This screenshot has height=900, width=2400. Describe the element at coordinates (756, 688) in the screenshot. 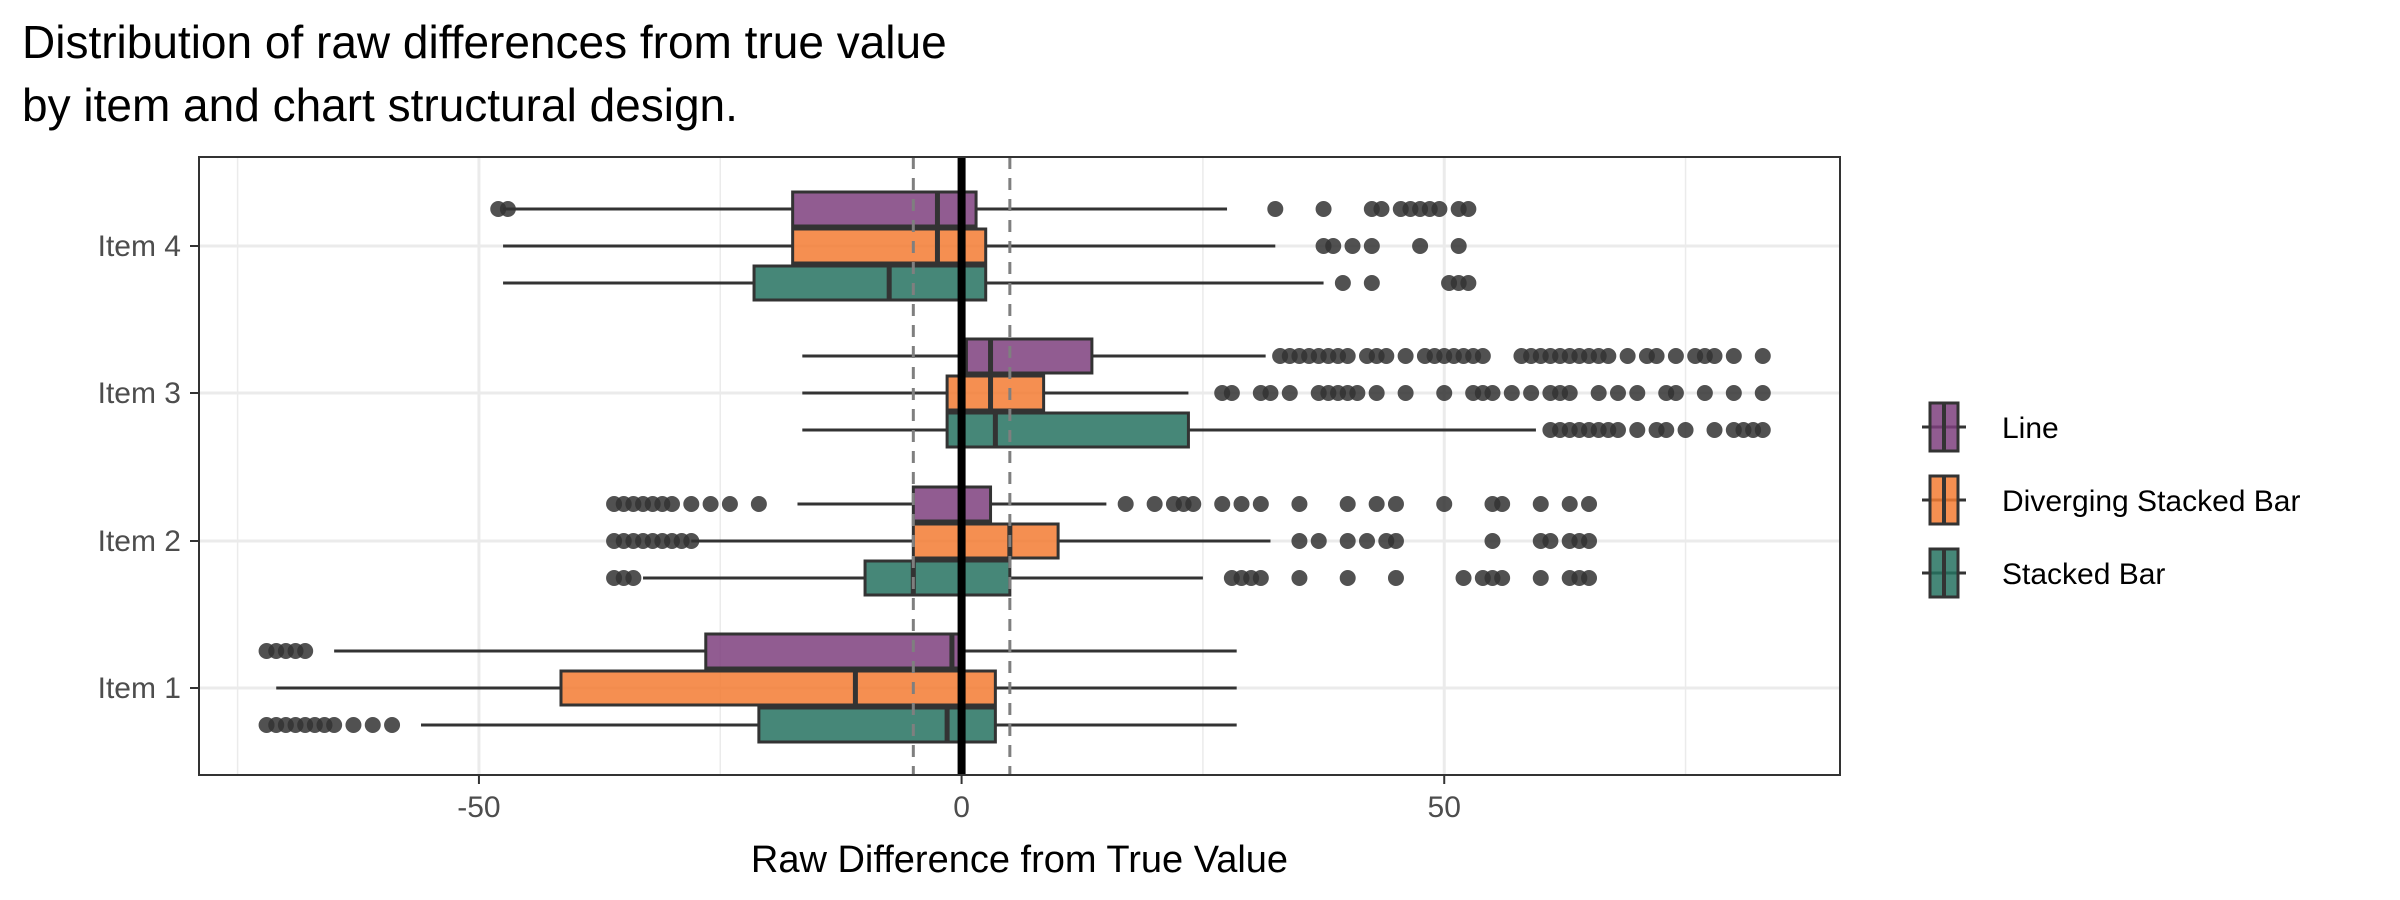

I see `box-item-1-diverging-stacked-bar` at that location.